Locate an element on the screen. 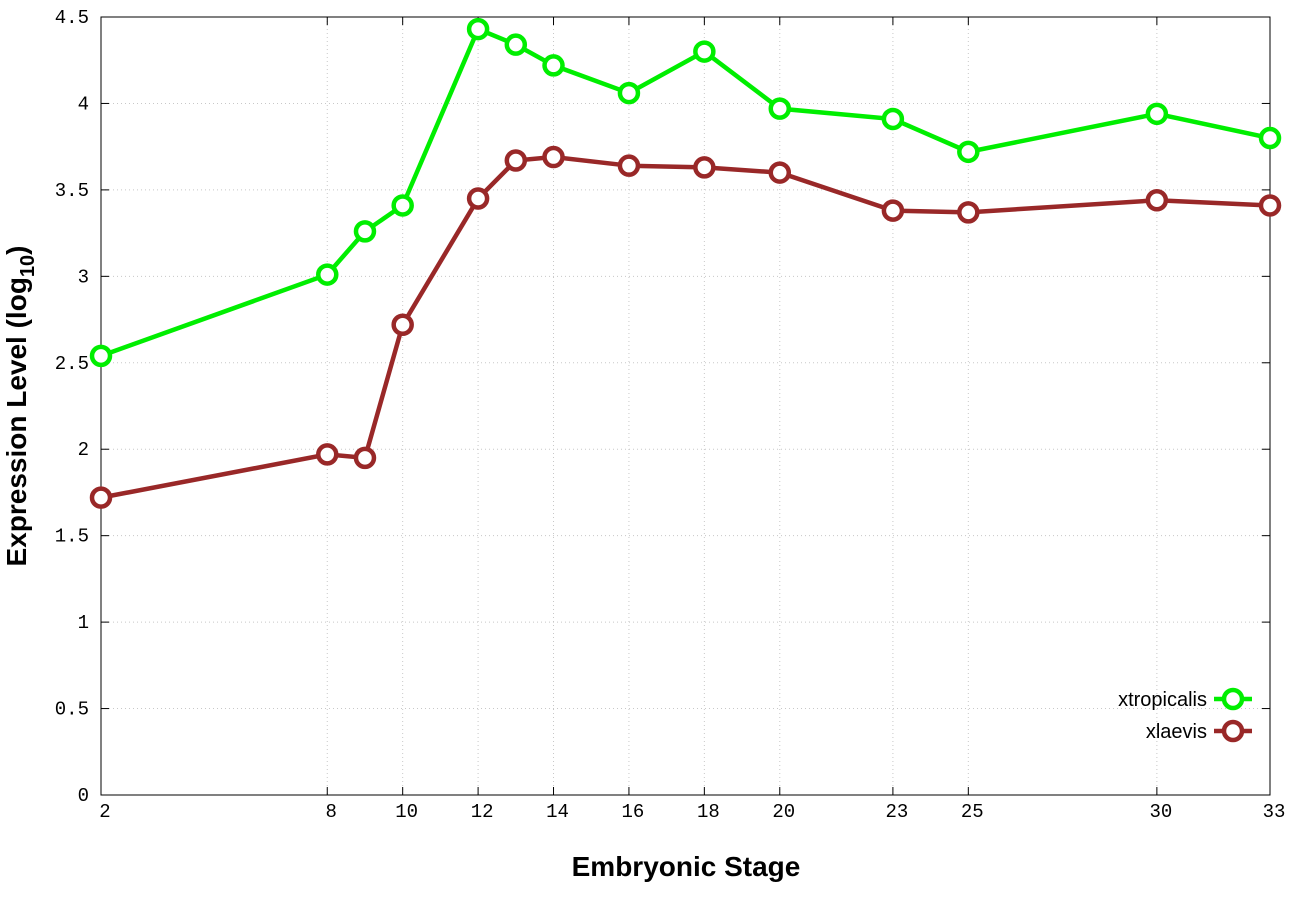 This screenshot has width=1296, height=907. y-tick-label: 3.5 is located at coordinates (72, 191).